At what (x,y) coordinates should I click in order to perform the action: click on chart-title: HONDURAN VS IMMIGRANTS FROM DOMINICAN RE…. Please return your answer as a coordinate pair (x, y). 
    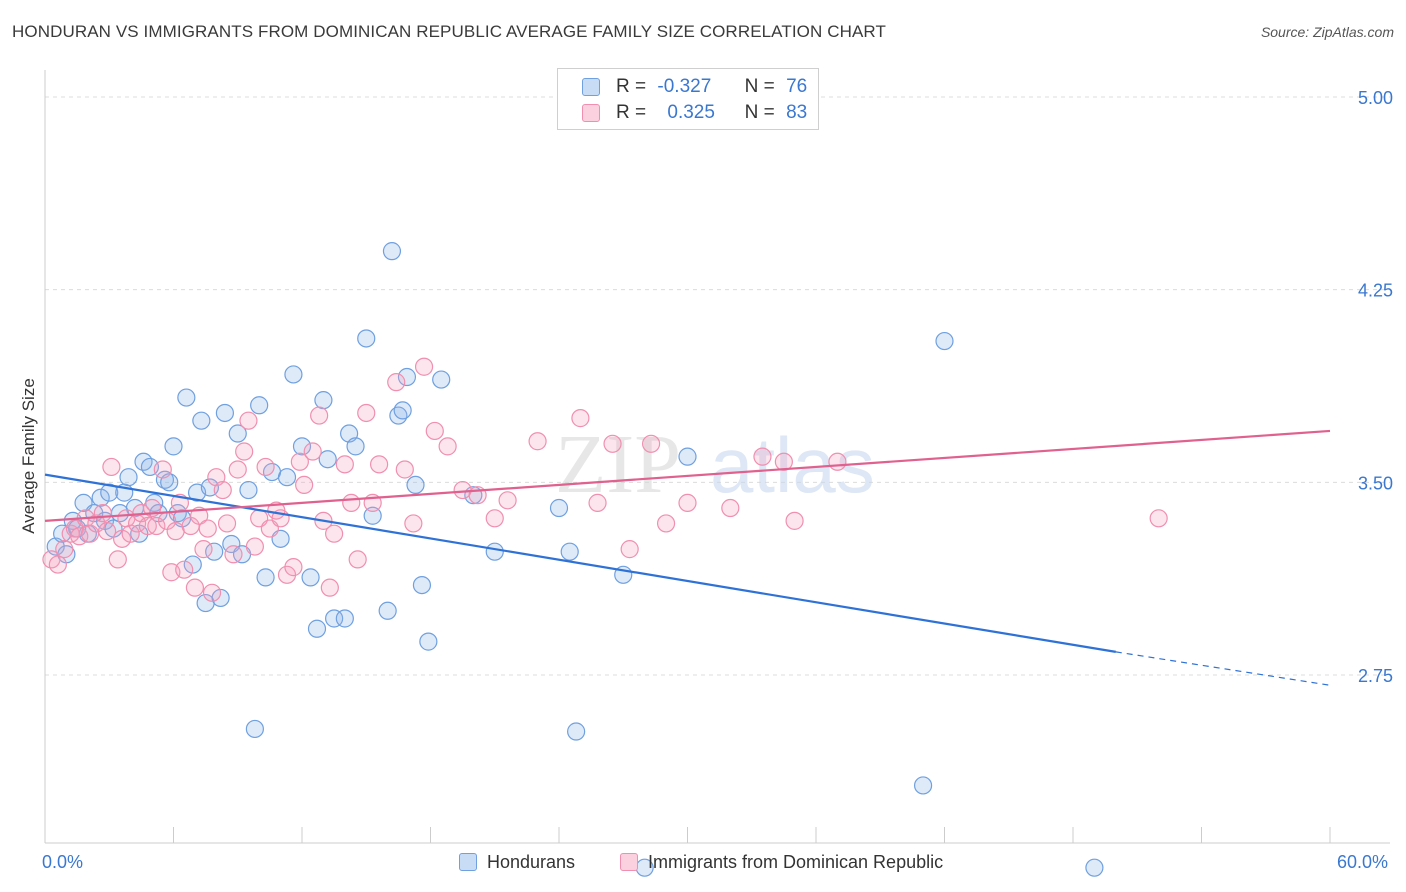
    Looking at the image, I should click on (449, 31).